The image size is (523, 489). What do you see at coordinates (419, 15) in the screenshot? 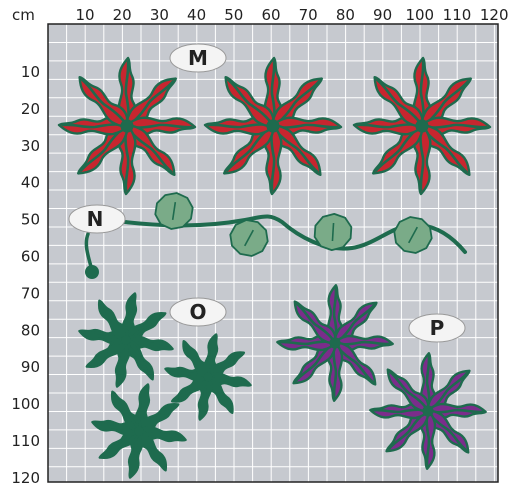
I see `x-tick-label: 100` at bounding box center [419, 15].